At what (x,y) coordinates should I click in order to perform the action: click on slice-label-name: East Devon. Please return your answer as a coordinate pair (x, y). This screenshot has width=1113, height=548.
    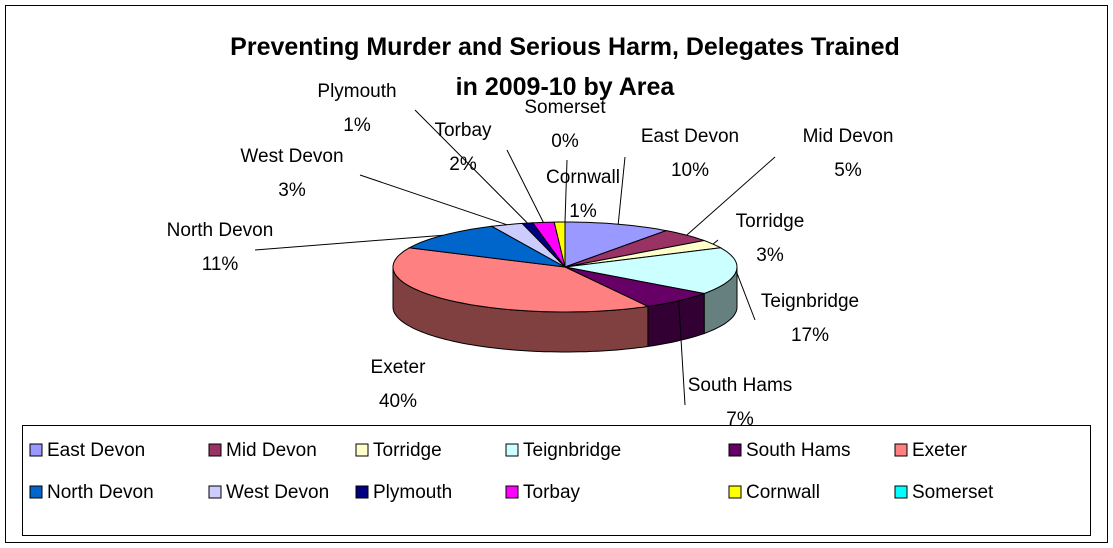
    Looking at the image, I should click on (690, 136).